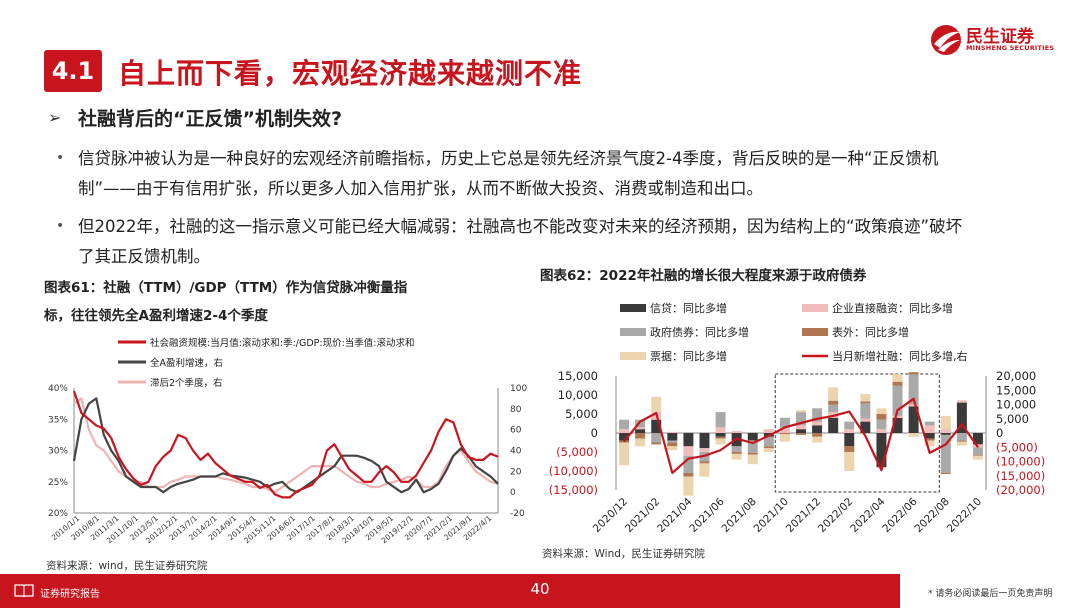  Describe the element at coordinates (186, 363) in the screenshot. I see `chart61-legend-label: 全A盈利增速，右` at that location.